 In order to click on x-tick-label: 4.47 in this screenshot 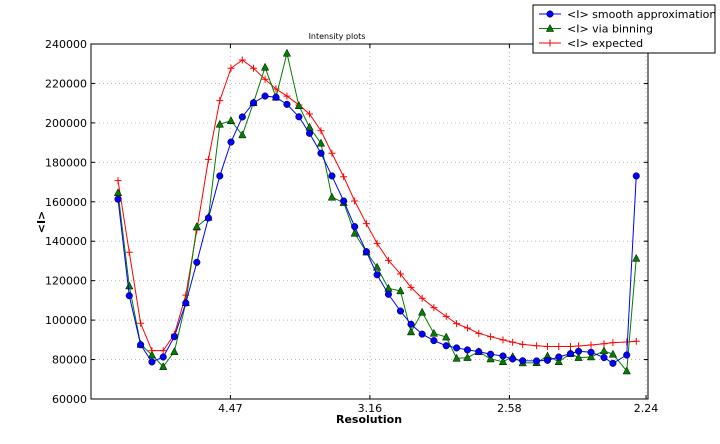, I will do `click(230, 408)`.